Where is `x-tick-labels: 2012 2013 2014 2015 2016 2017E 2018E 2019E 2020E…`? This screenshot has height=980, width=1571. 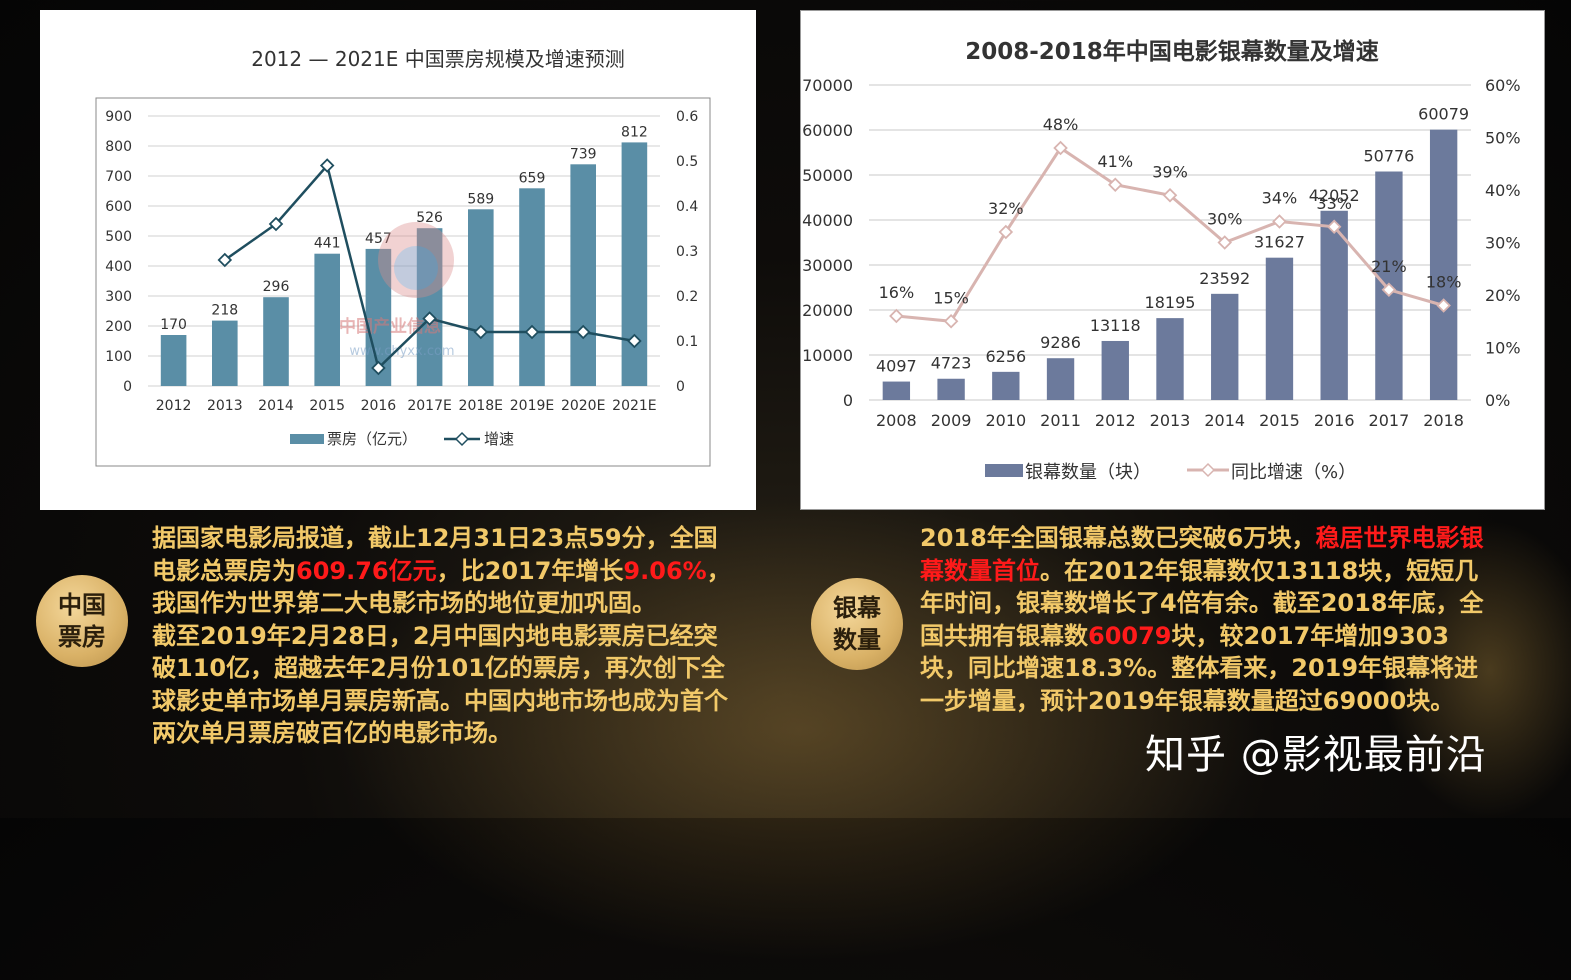 x-tick-labels: 2012 2013 2014 2015 2016 2017E 2018E 2019E 2020E… is located at coordinates (406, 406).